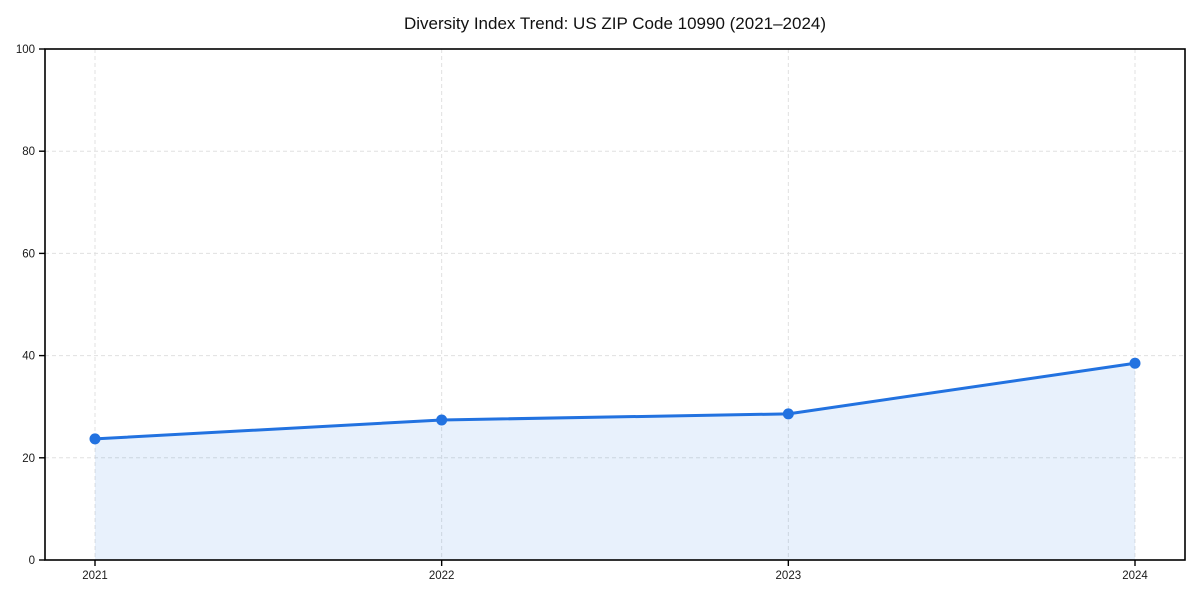  I want to click on x-tick-label: 2022, so click(442, 576).